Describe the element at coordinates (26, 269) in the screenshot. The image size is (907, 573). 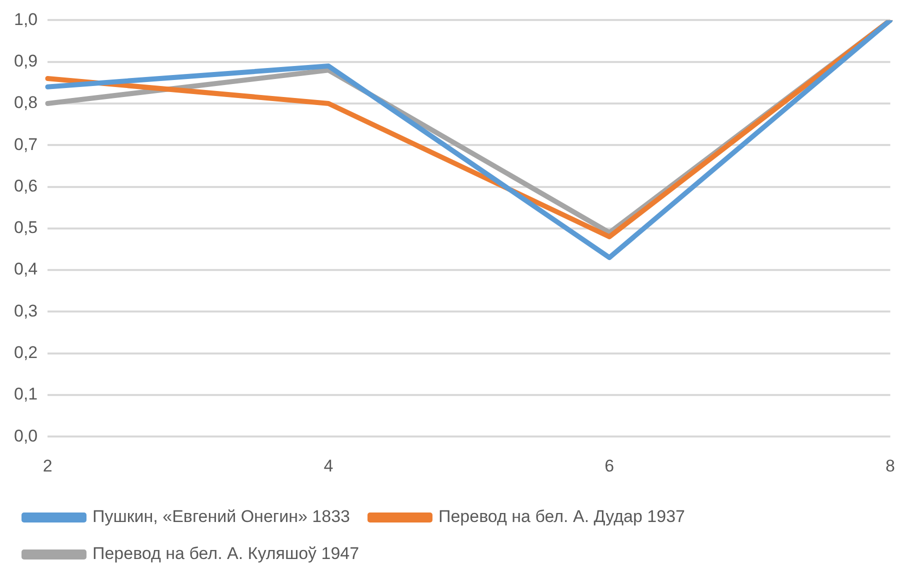
I see `y-tick-label: 0,4` at that location.